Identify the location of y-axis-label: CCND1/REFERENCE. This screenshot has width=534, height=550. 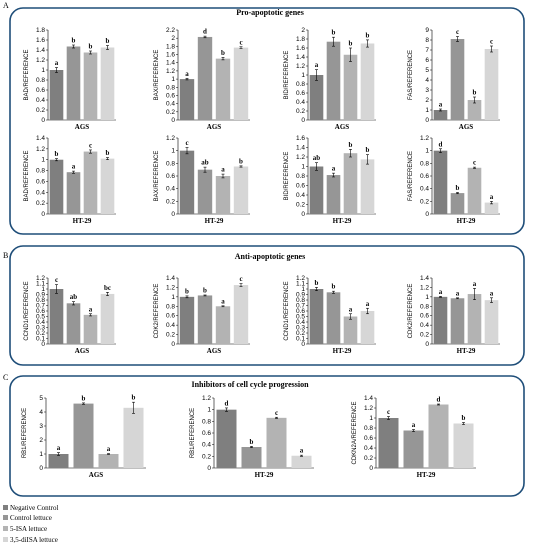
(27, 310).